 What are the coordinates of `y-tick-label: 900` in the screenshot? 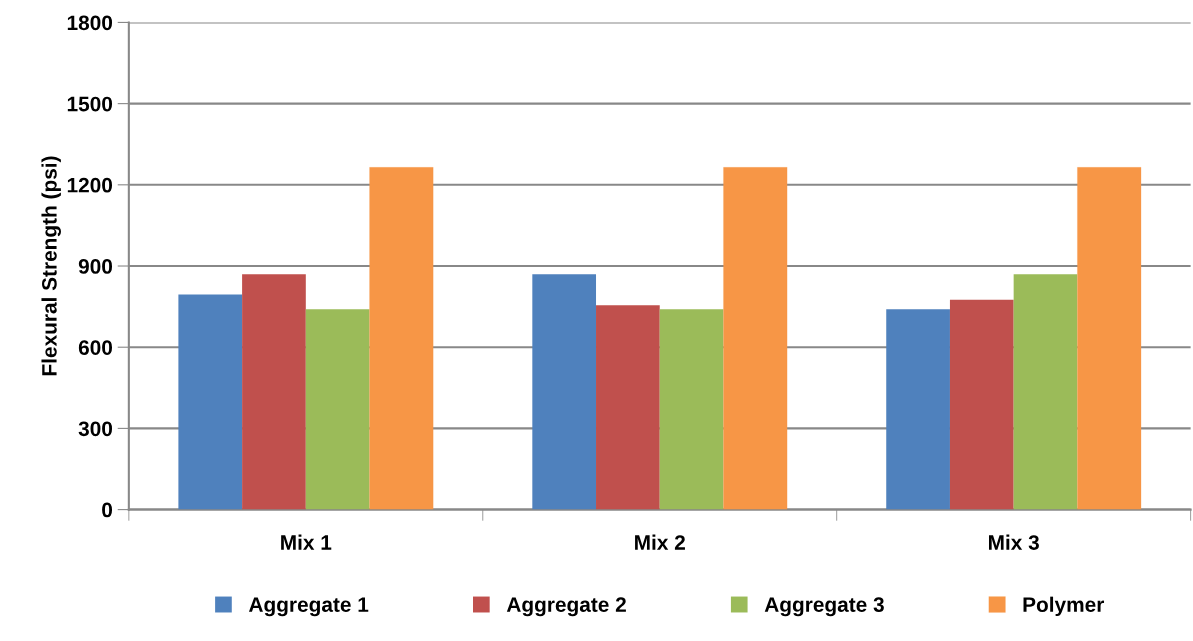 It's located at (95, 266).